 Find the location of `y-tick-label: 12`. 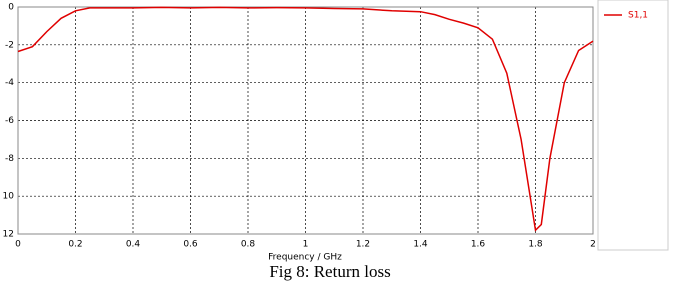

y-tick-label: 12 is located at coordinates (8, 235).